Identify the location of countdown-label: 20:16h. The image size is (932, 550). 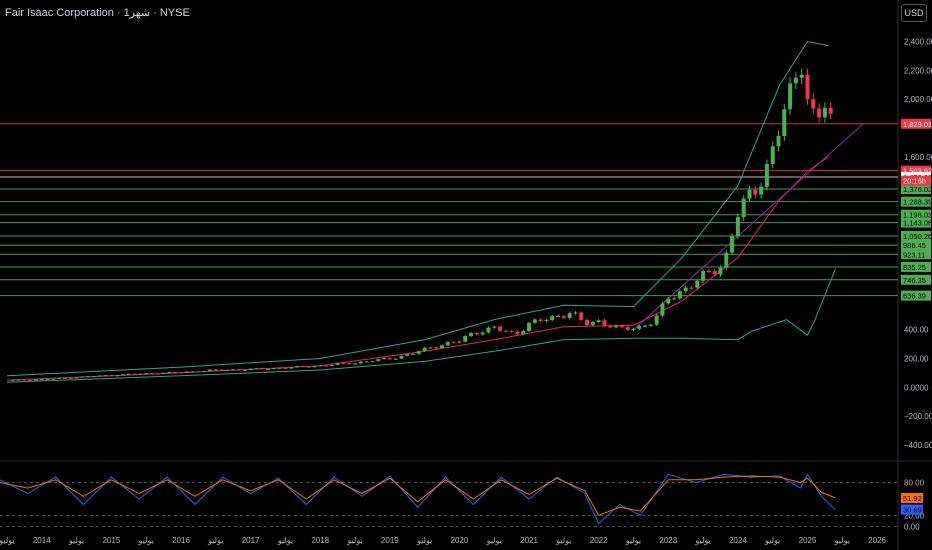
(914, 181).